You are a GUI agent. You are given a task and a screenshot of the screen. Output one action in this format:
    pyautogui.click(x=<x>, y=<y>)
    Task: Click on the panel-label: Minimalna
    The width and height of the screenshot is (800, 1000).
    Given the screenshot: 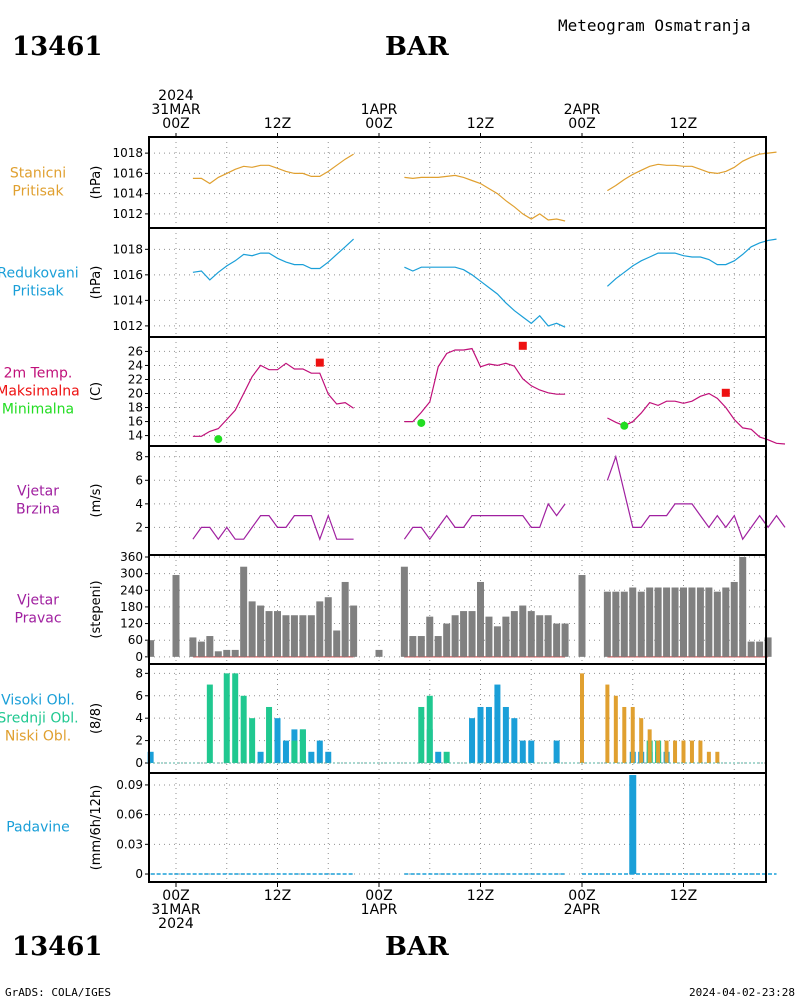 What is the action you would take?
    pyautogui.click(x=38, y=410)
    